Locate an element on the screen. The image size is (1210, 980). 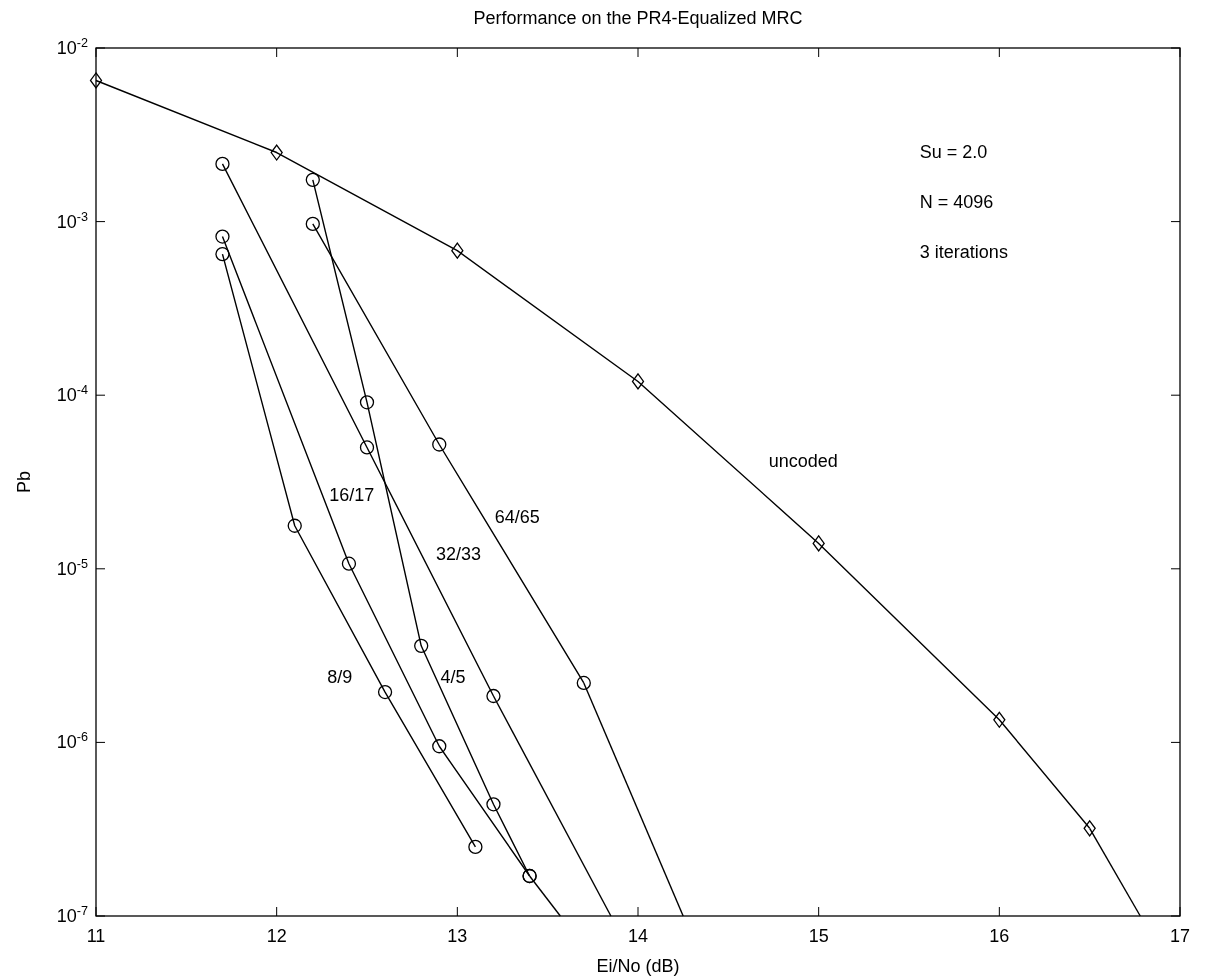
y-axis-title: Pb is located at coordinates (24, 482).